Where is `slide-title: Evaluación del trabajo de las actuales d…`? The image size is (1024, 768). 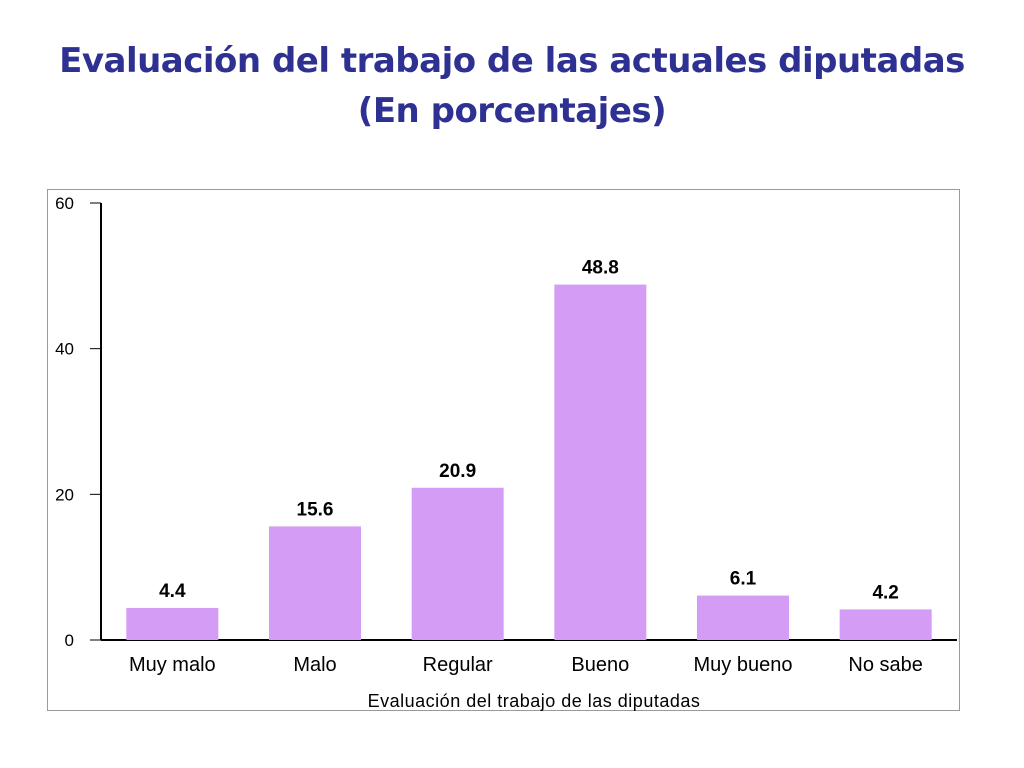
slide-title: Evaluación del trabajo de las actuales d… is located at coordinates (512, 86).